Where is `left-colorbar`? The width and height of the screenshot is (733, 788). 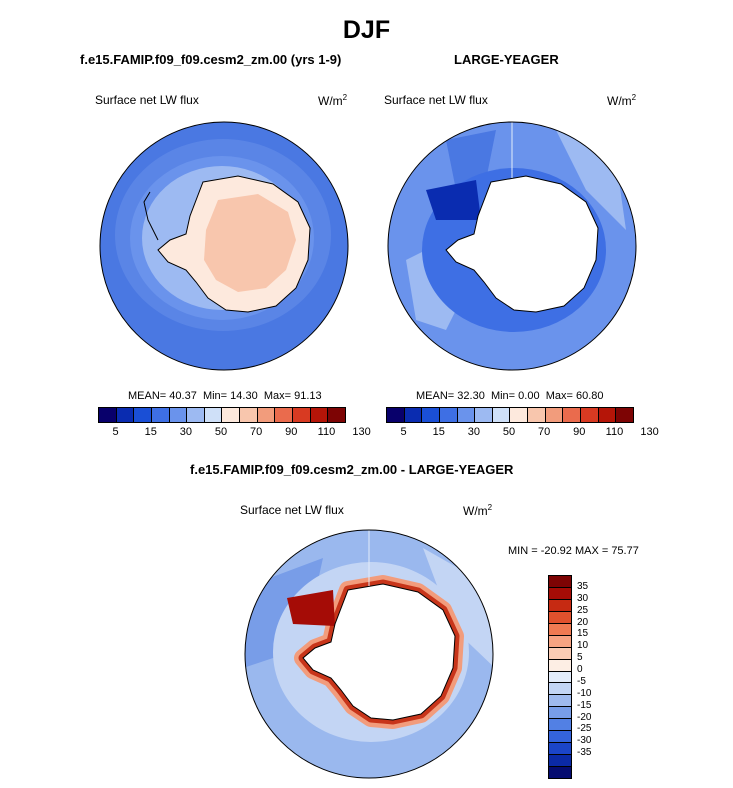
left-colorbar is located at coordinates (222, 415).